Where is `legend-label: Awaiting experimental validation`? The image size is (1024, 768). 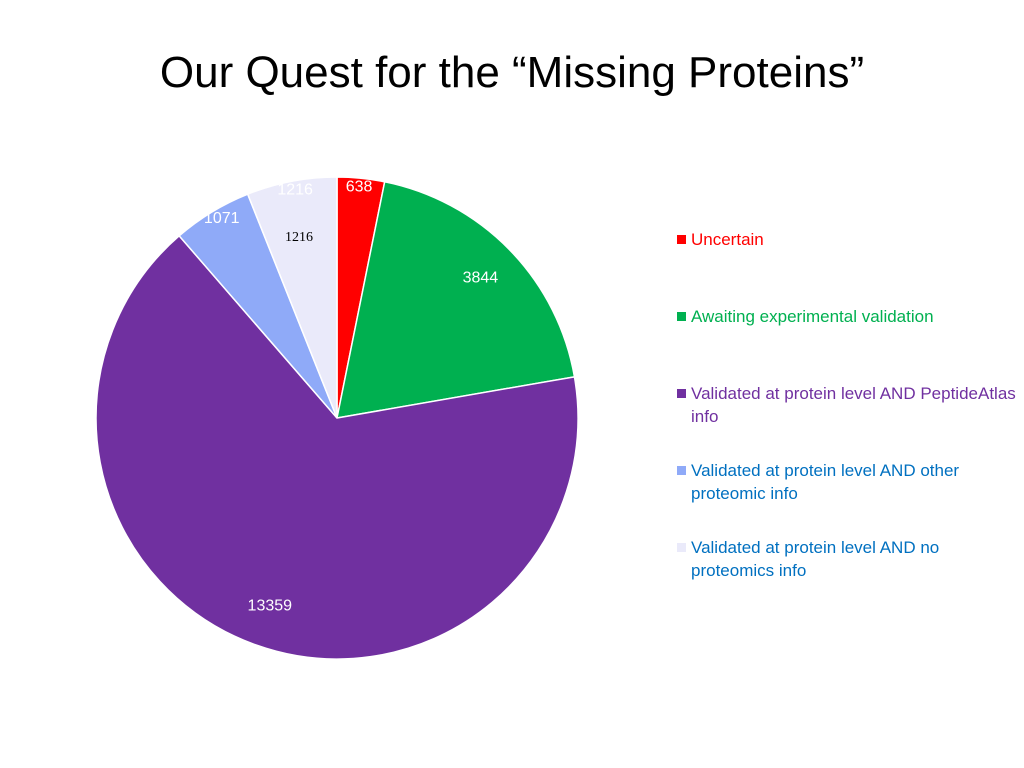 legend-label: Awaiting experimental validation is located at coordinates (812, 316).